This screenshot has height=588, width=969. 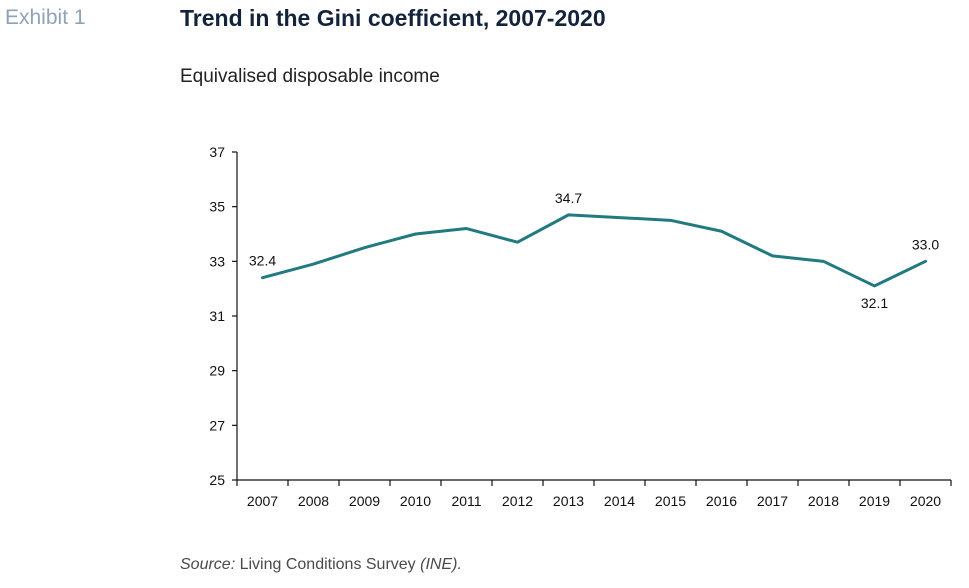 What do you see at coordinates (364, 501) in the screenshot?
I see `x-tick-label: 2009` at bounding box center [364, 501].